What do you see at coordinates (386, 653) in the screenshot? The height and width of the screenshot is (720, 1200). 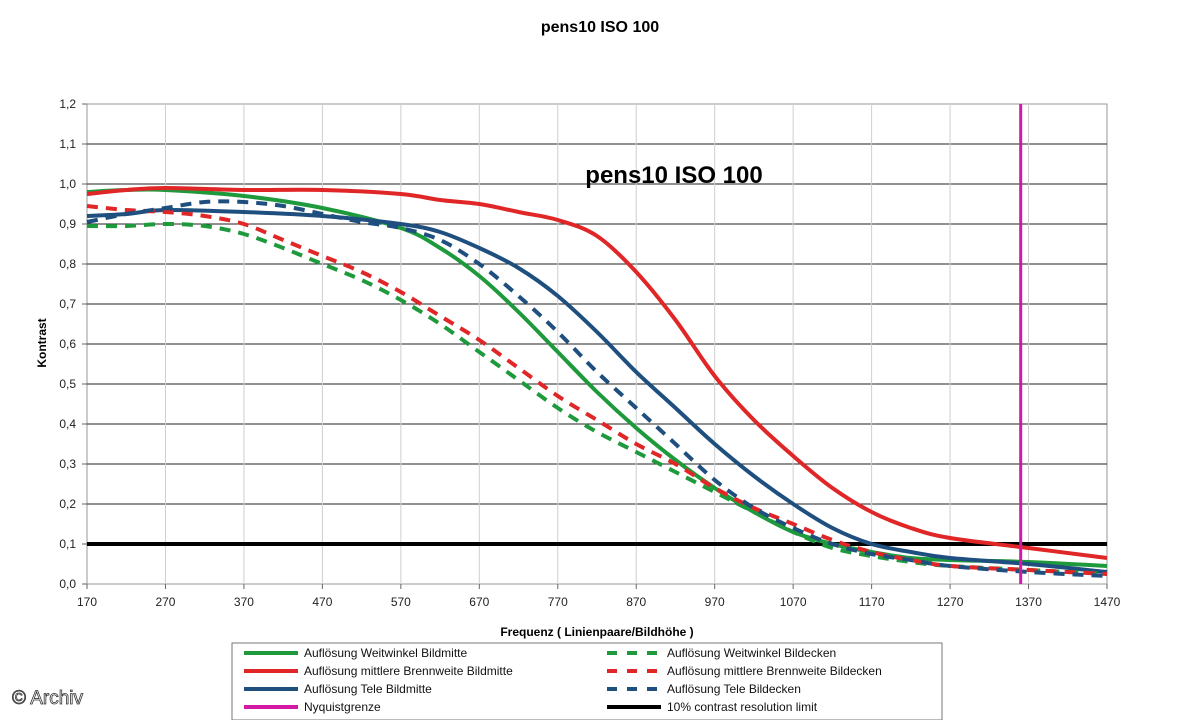 I see `legend-label: Auflösung Weitwinkel Bildmitte` at bounding box center [386, 653].